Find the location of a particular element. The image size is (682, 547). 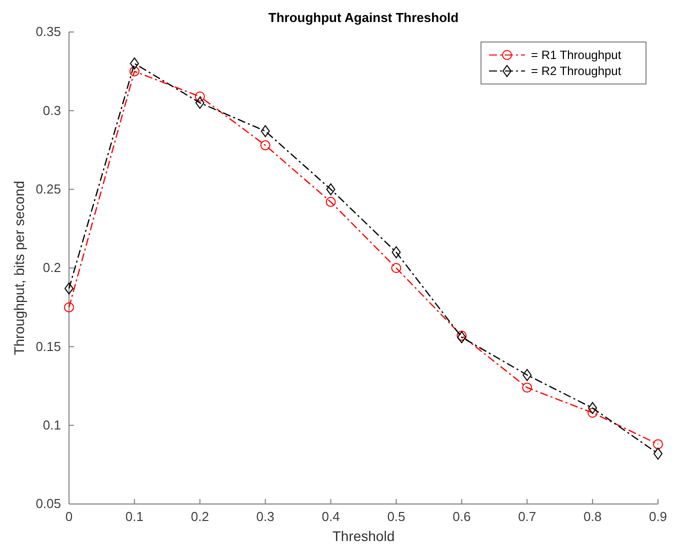

y-tick-label: 0.1 is located at coordinates (51, 424).